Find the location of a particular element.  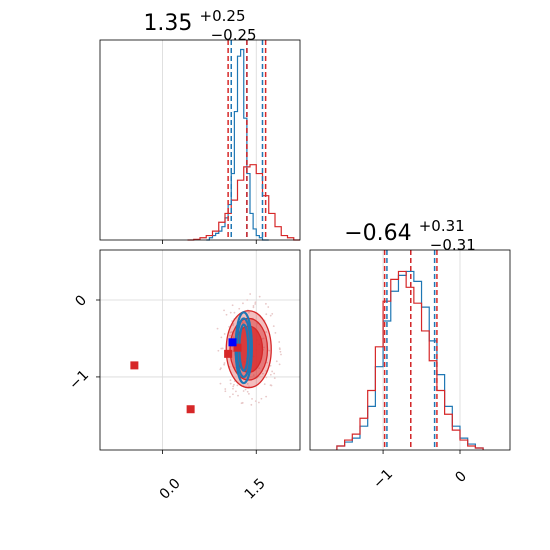

panel-param1-grid is located at coordinates (209, 142).